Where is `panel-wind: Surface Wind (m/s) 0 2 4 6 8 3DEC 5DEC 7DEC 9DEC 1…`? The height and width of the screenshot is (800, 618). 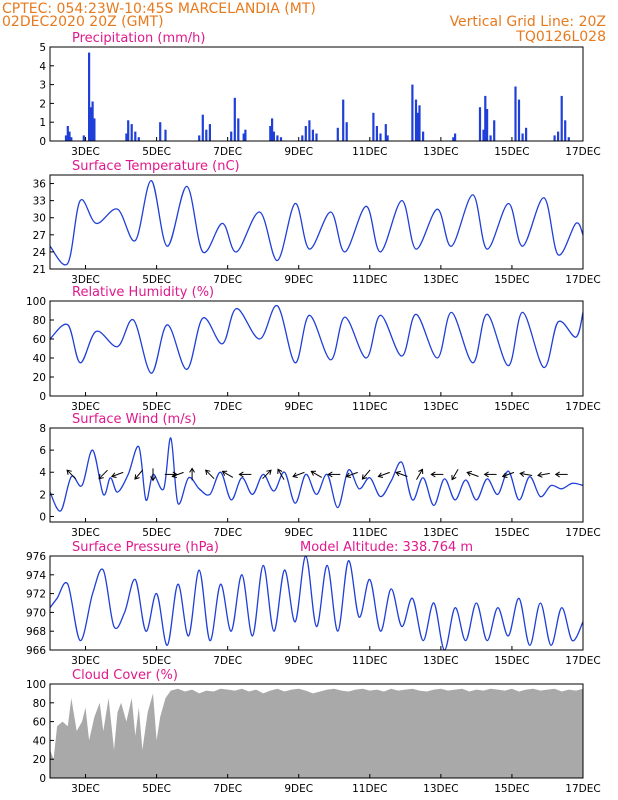
panel-wind: Surface Wind (m/s) 0 2 4 6 8 3DEC 5DEC 7DEC 9DEC 1… is located at coordinates (319, 475).